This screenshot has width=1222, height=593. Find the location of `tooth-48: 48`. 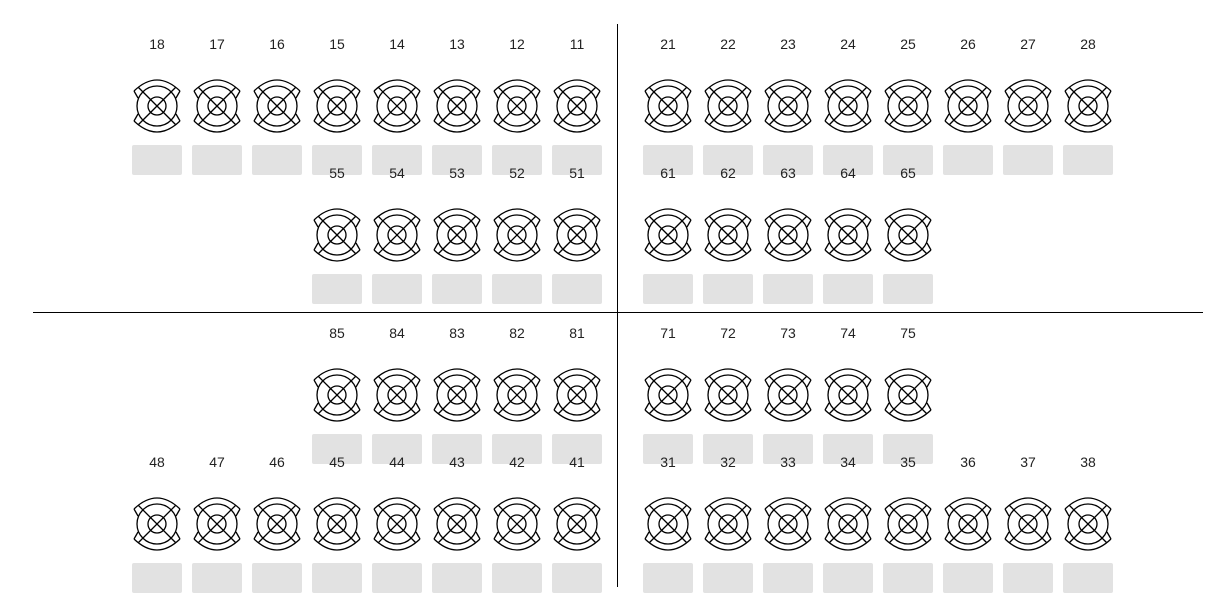

tooth-48: 48 is located at coordinates (157, 523).